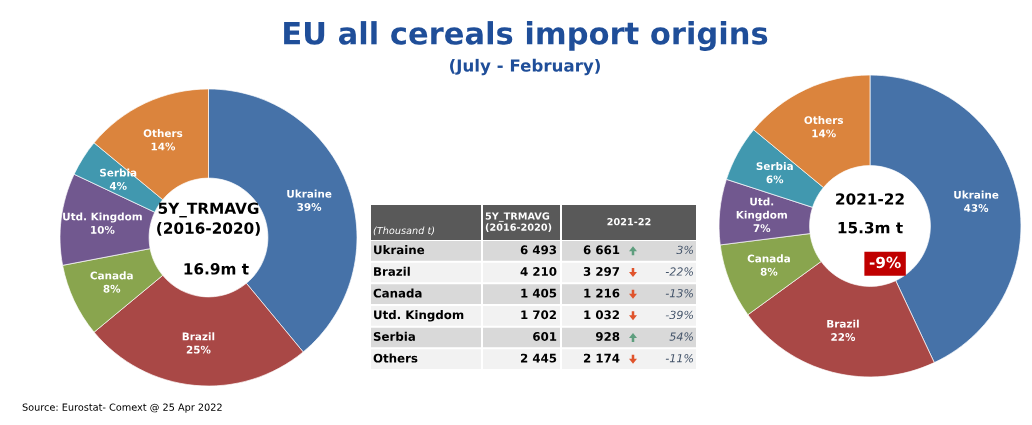 This screenshot has width=1032, height=425. What do you see at coordinates (118, 185) in the screenshot?
I see `data-label: 4%` at bounding box center [118, 185].